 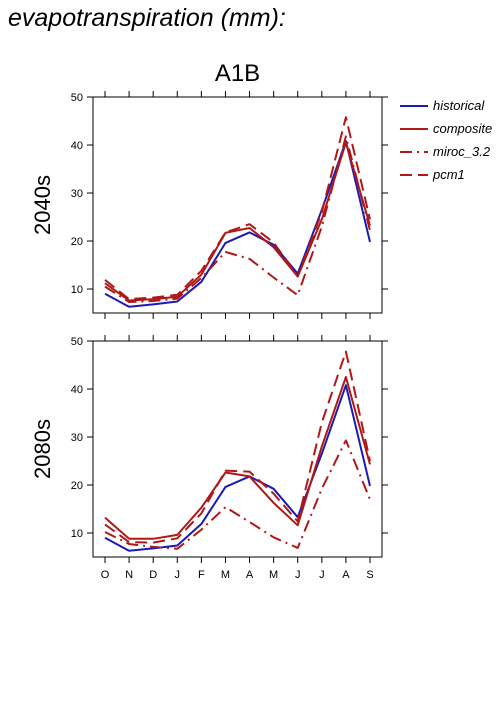 I want to click on x-tick-label: S, so click(x=369, y=575).